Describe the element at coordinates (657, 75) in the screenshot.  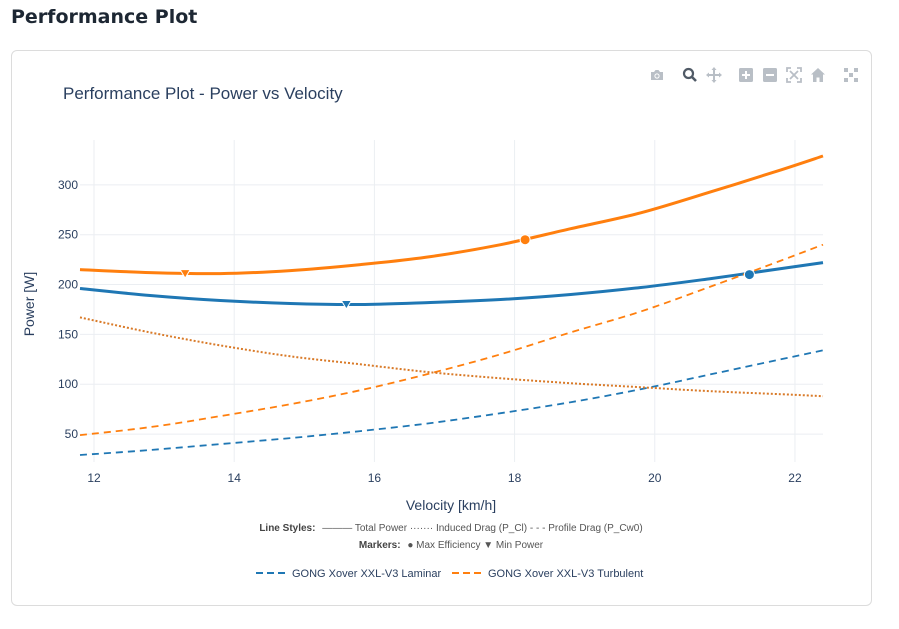
I see `camera-icon` at that location.